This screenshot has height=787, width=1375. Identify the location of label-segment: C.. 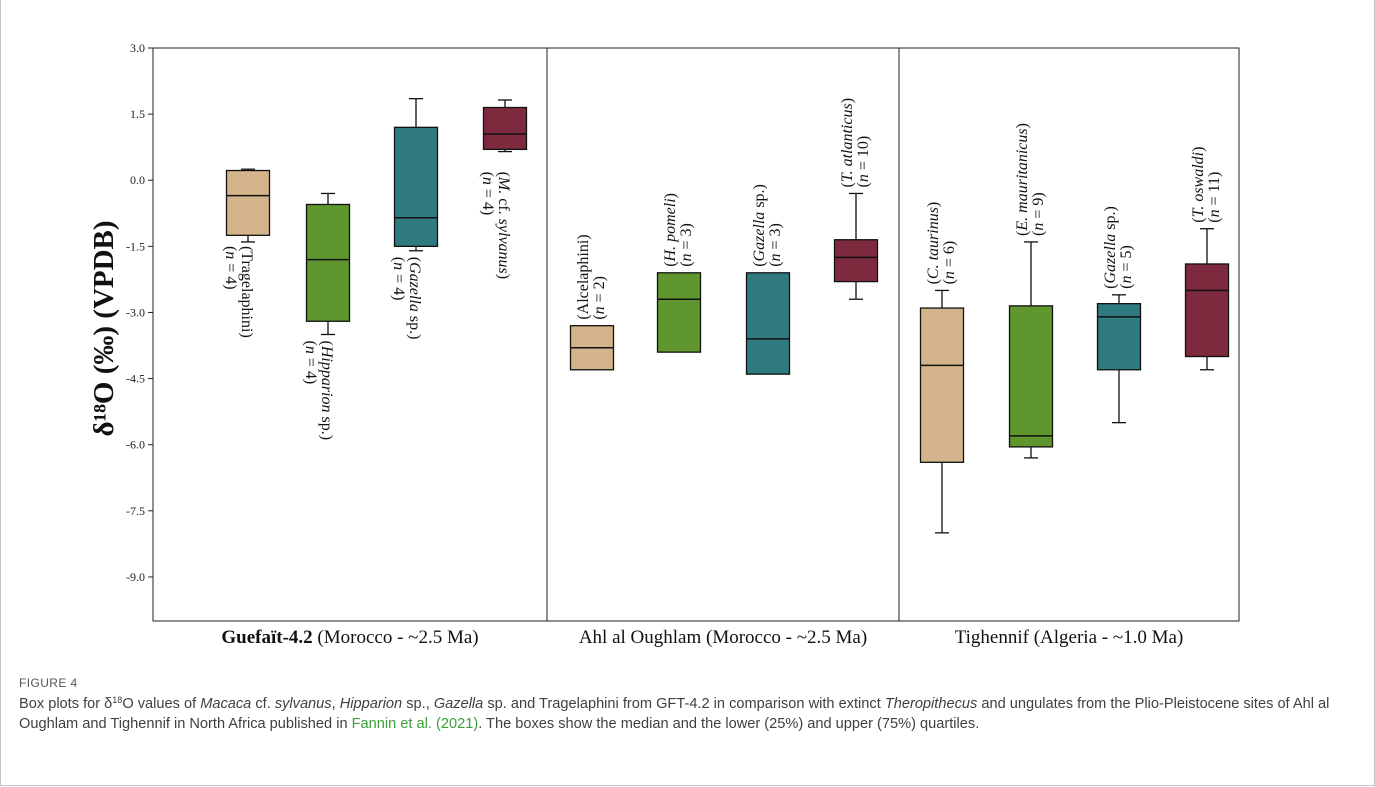
(933, 271).